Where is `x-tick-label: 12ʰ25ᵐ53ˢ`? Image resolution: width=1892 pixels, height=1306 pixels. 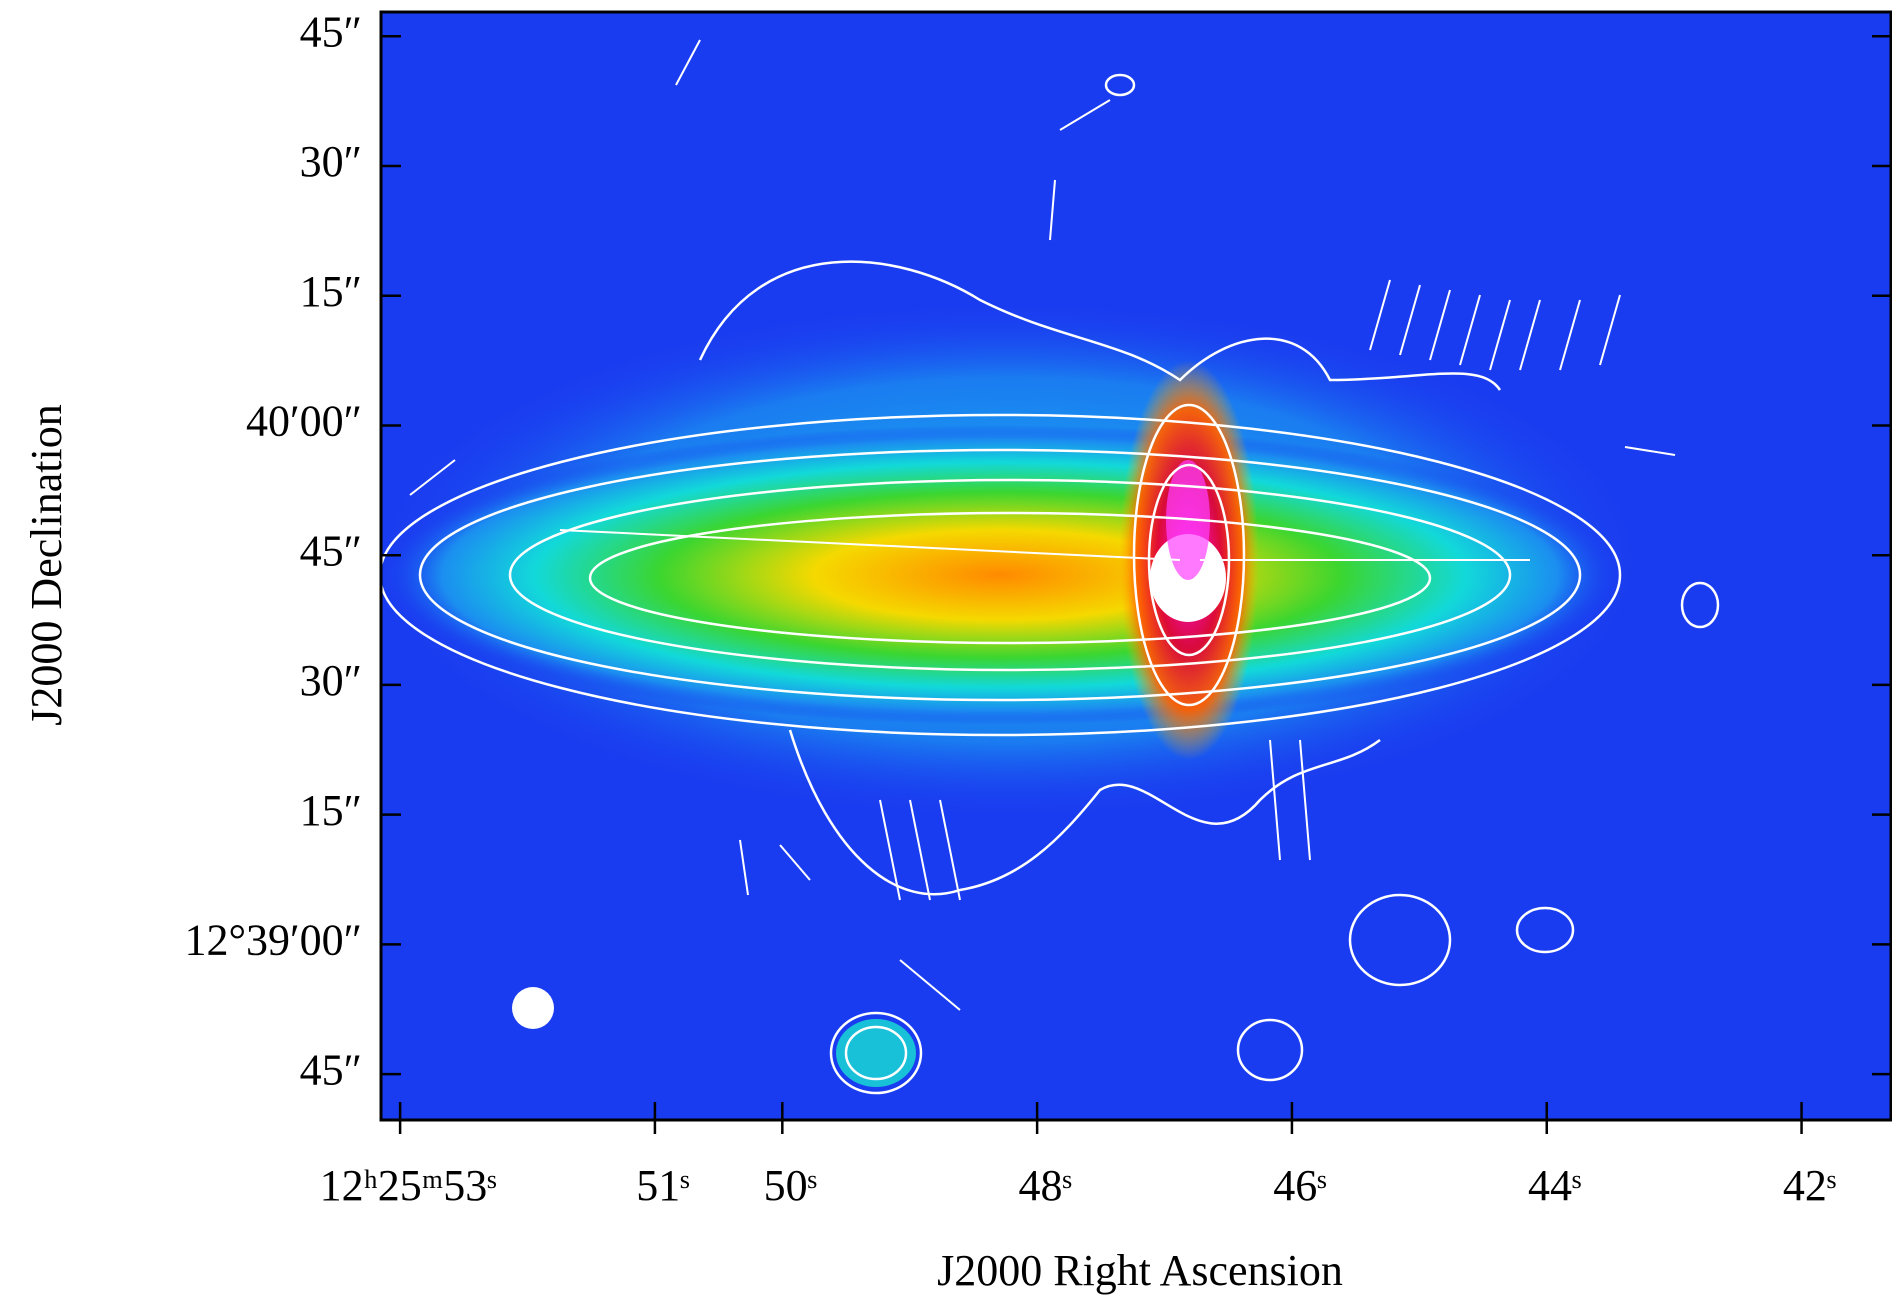
x-tick-label: 12ʰ25ᵐ53ˢ is located at coordinates (408, 1185).